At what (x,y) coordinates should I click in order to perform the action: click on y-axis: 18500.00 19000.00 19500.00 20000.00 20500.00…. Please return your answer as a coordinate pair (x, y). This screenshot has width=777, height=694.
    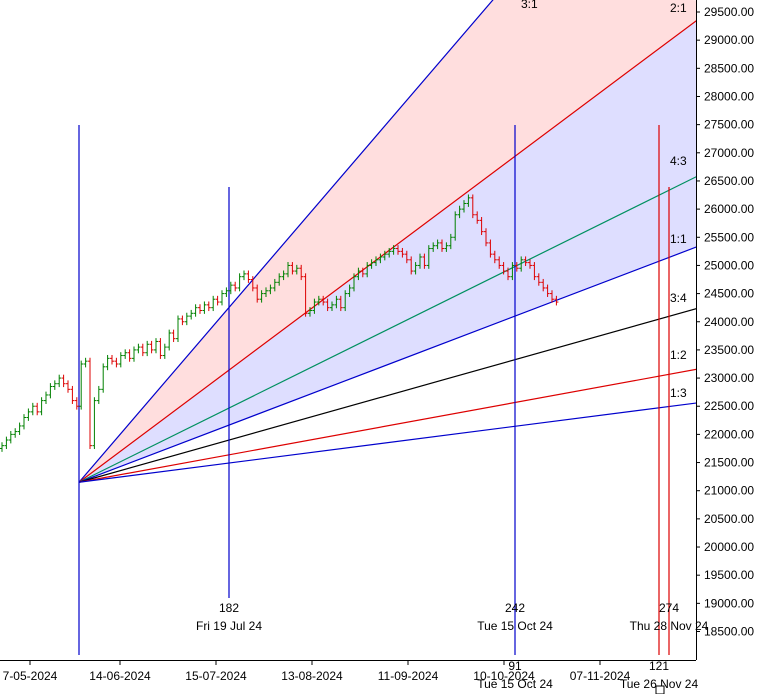
    Looking at the image, I should click on (725, 322).